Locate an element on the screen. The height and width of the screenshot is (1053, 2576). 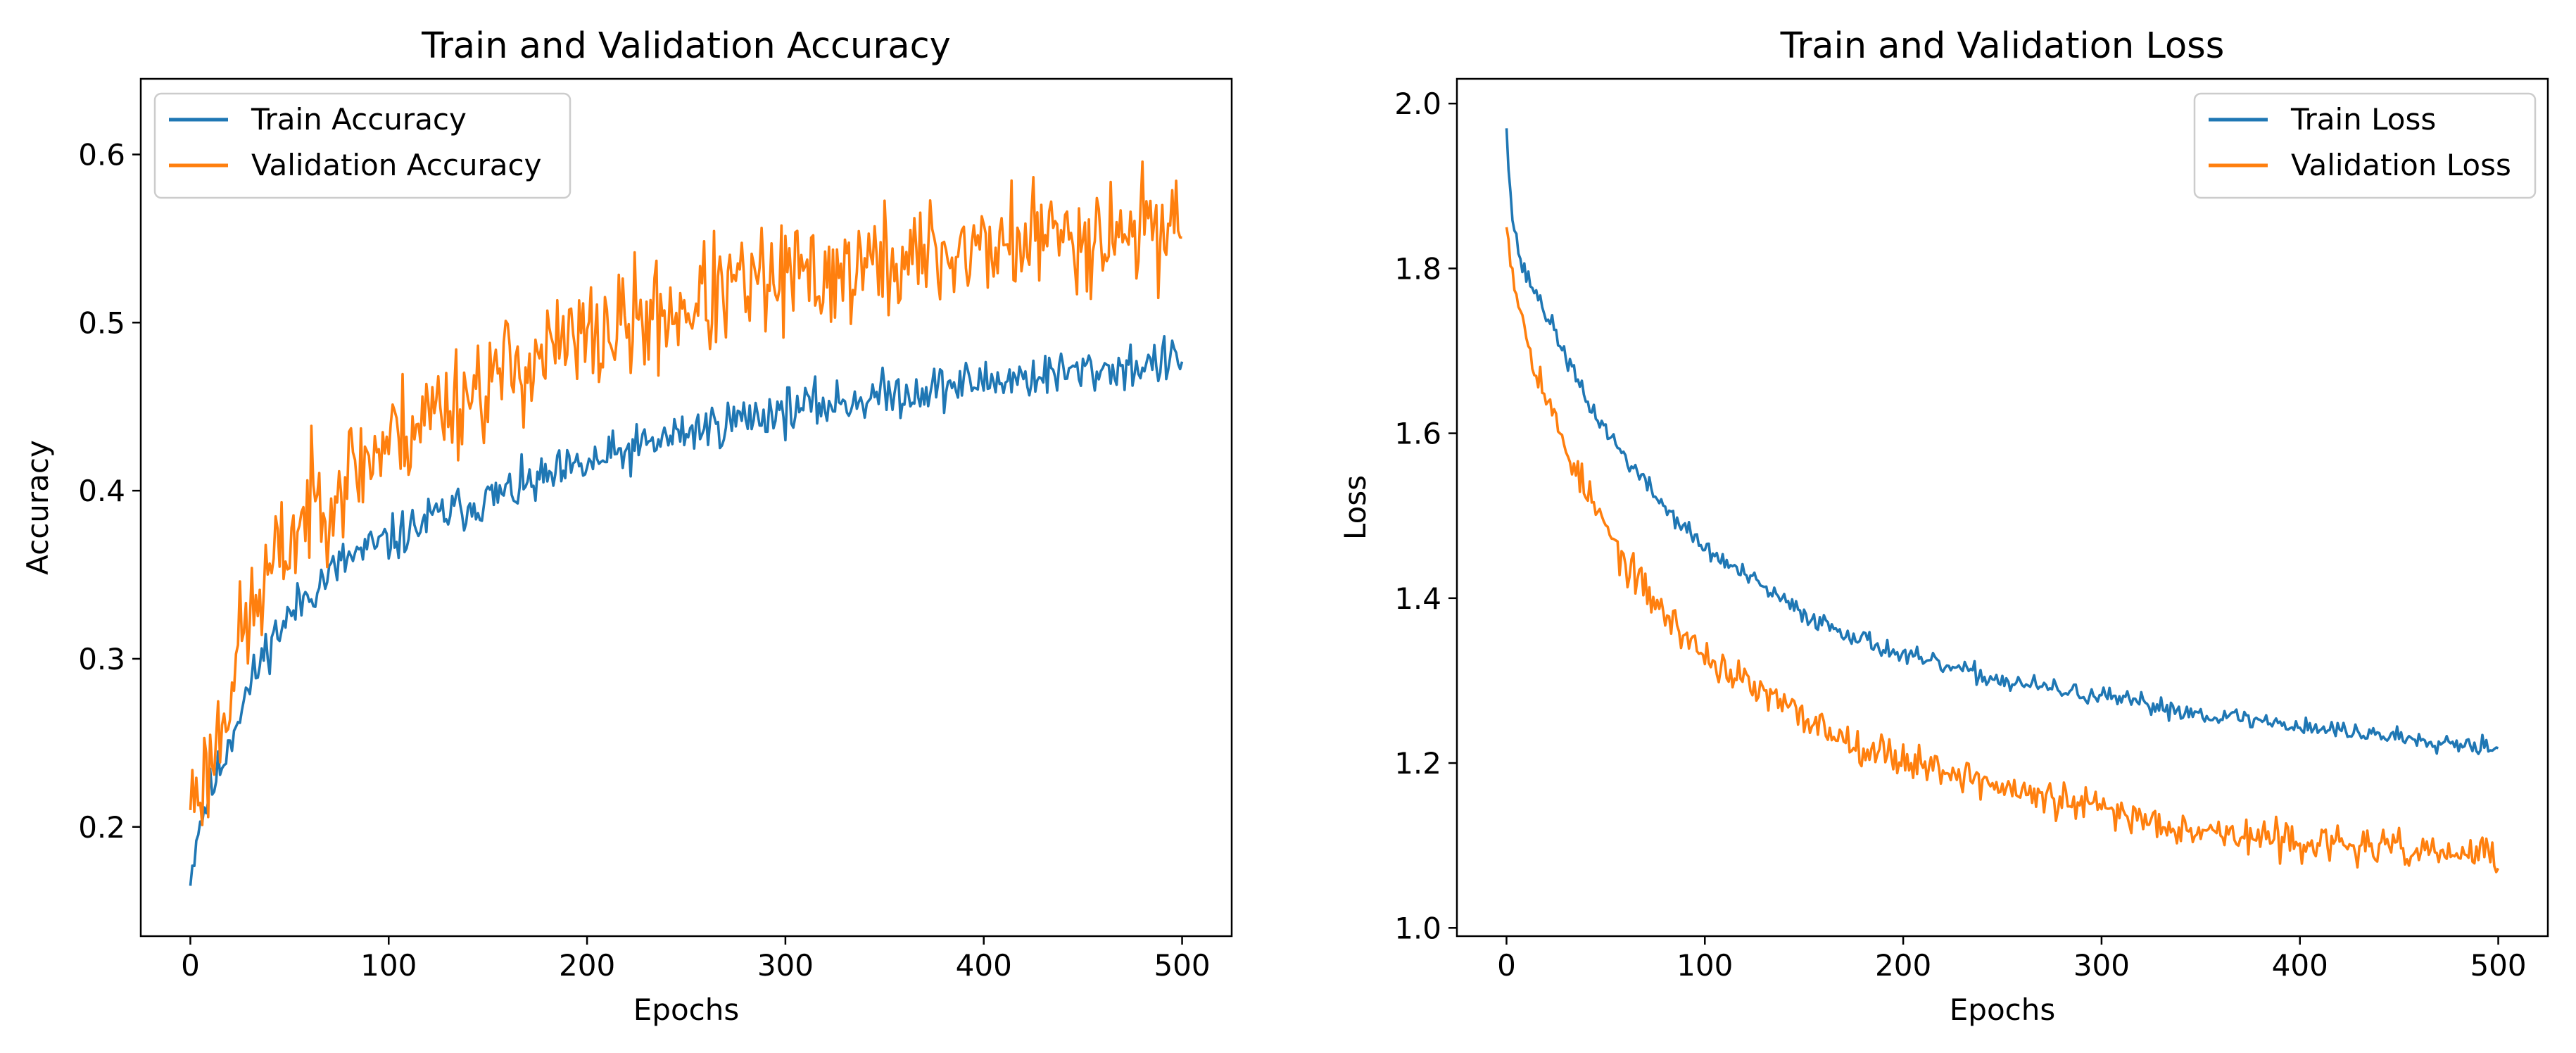
loss-y-tick-label: 1.8 is located at coordinates (1417, 268).